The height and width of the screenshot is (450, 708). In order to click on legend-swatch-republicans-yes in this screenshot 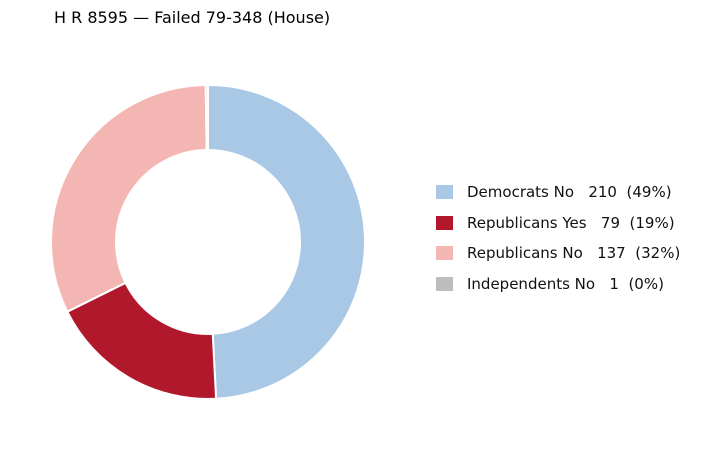, I will do `click(444, 222)`.